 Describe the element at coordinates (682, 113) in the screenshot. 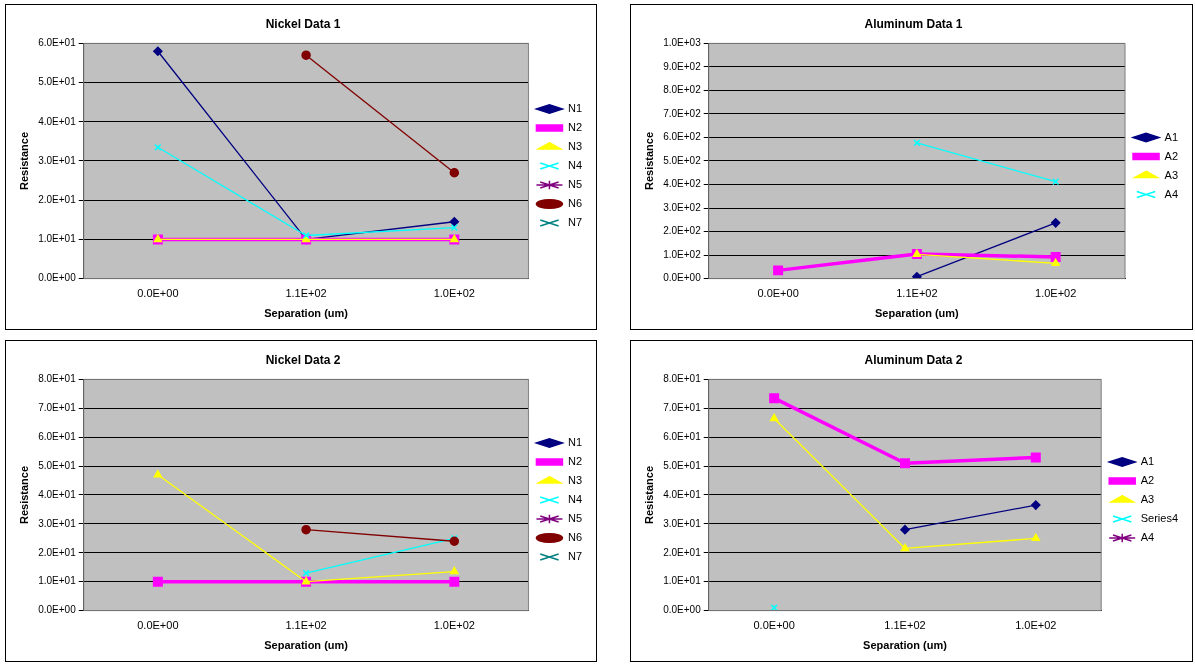

I see `y-tick-label: 7.0E+02` at that location.